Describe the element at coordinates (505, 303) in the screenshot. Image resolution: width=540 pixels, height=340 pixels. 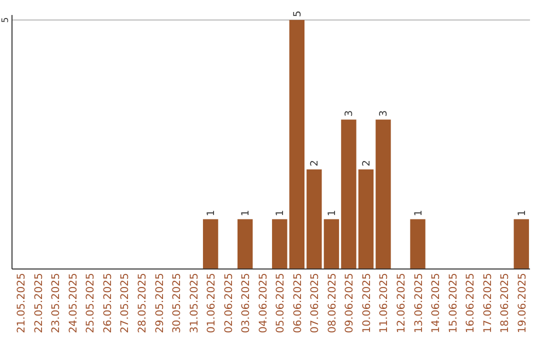
I see `x-tick-label: 18.06.2025` at that location.